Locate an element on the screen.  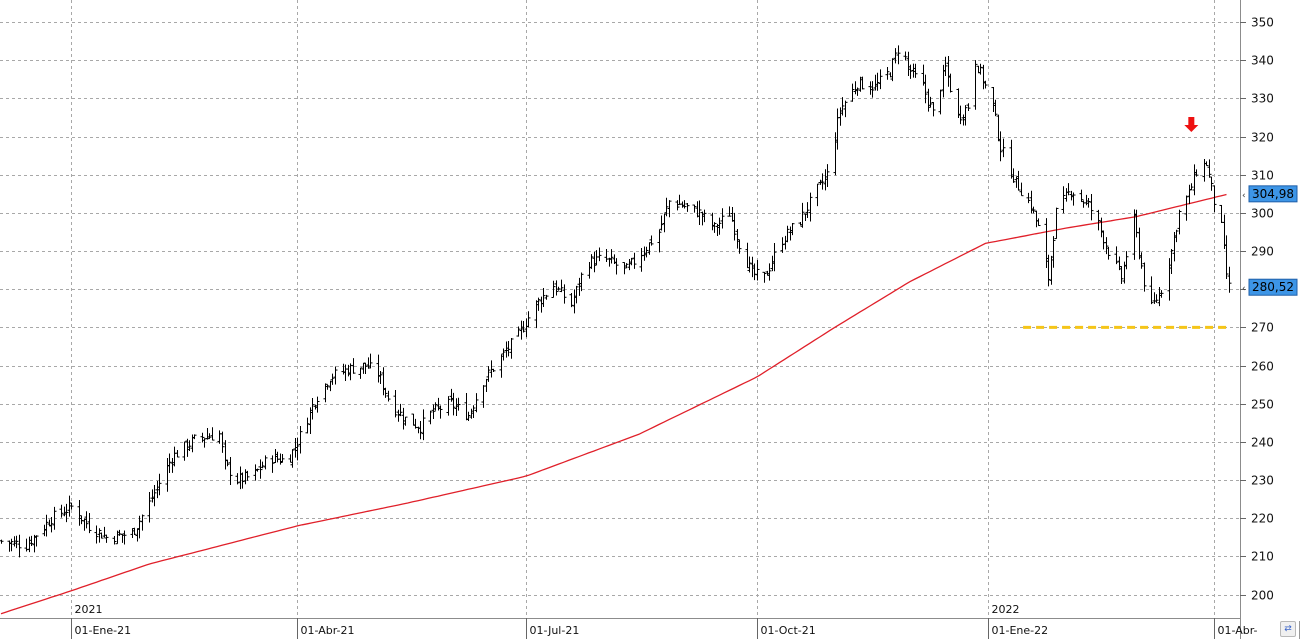
y-tick-label: 310 is located at coordinates (1262, 176).